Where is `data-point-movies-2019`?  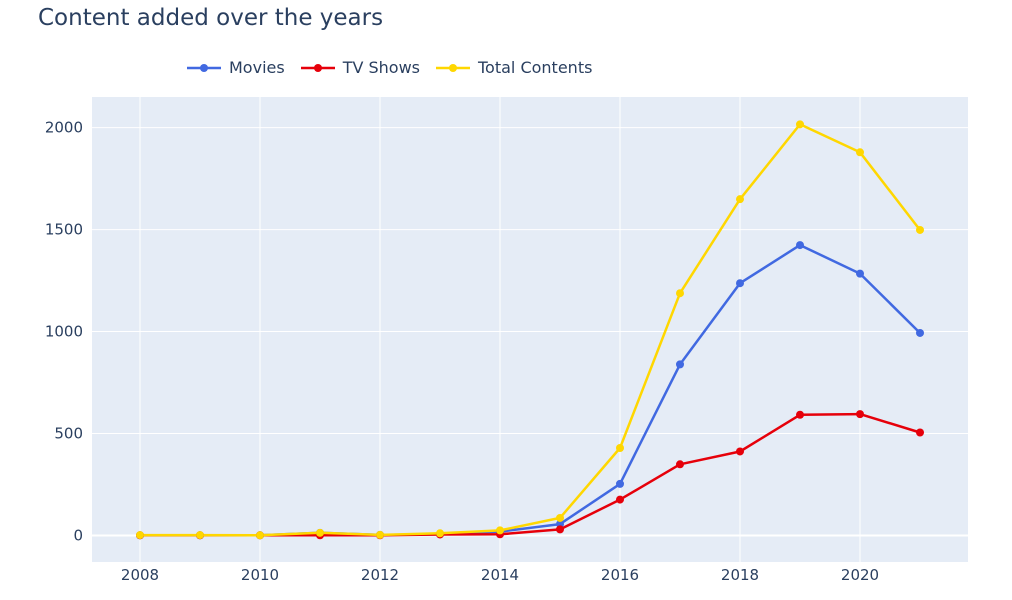
data-point-movies-2019 is located at coordinates (800, 245).